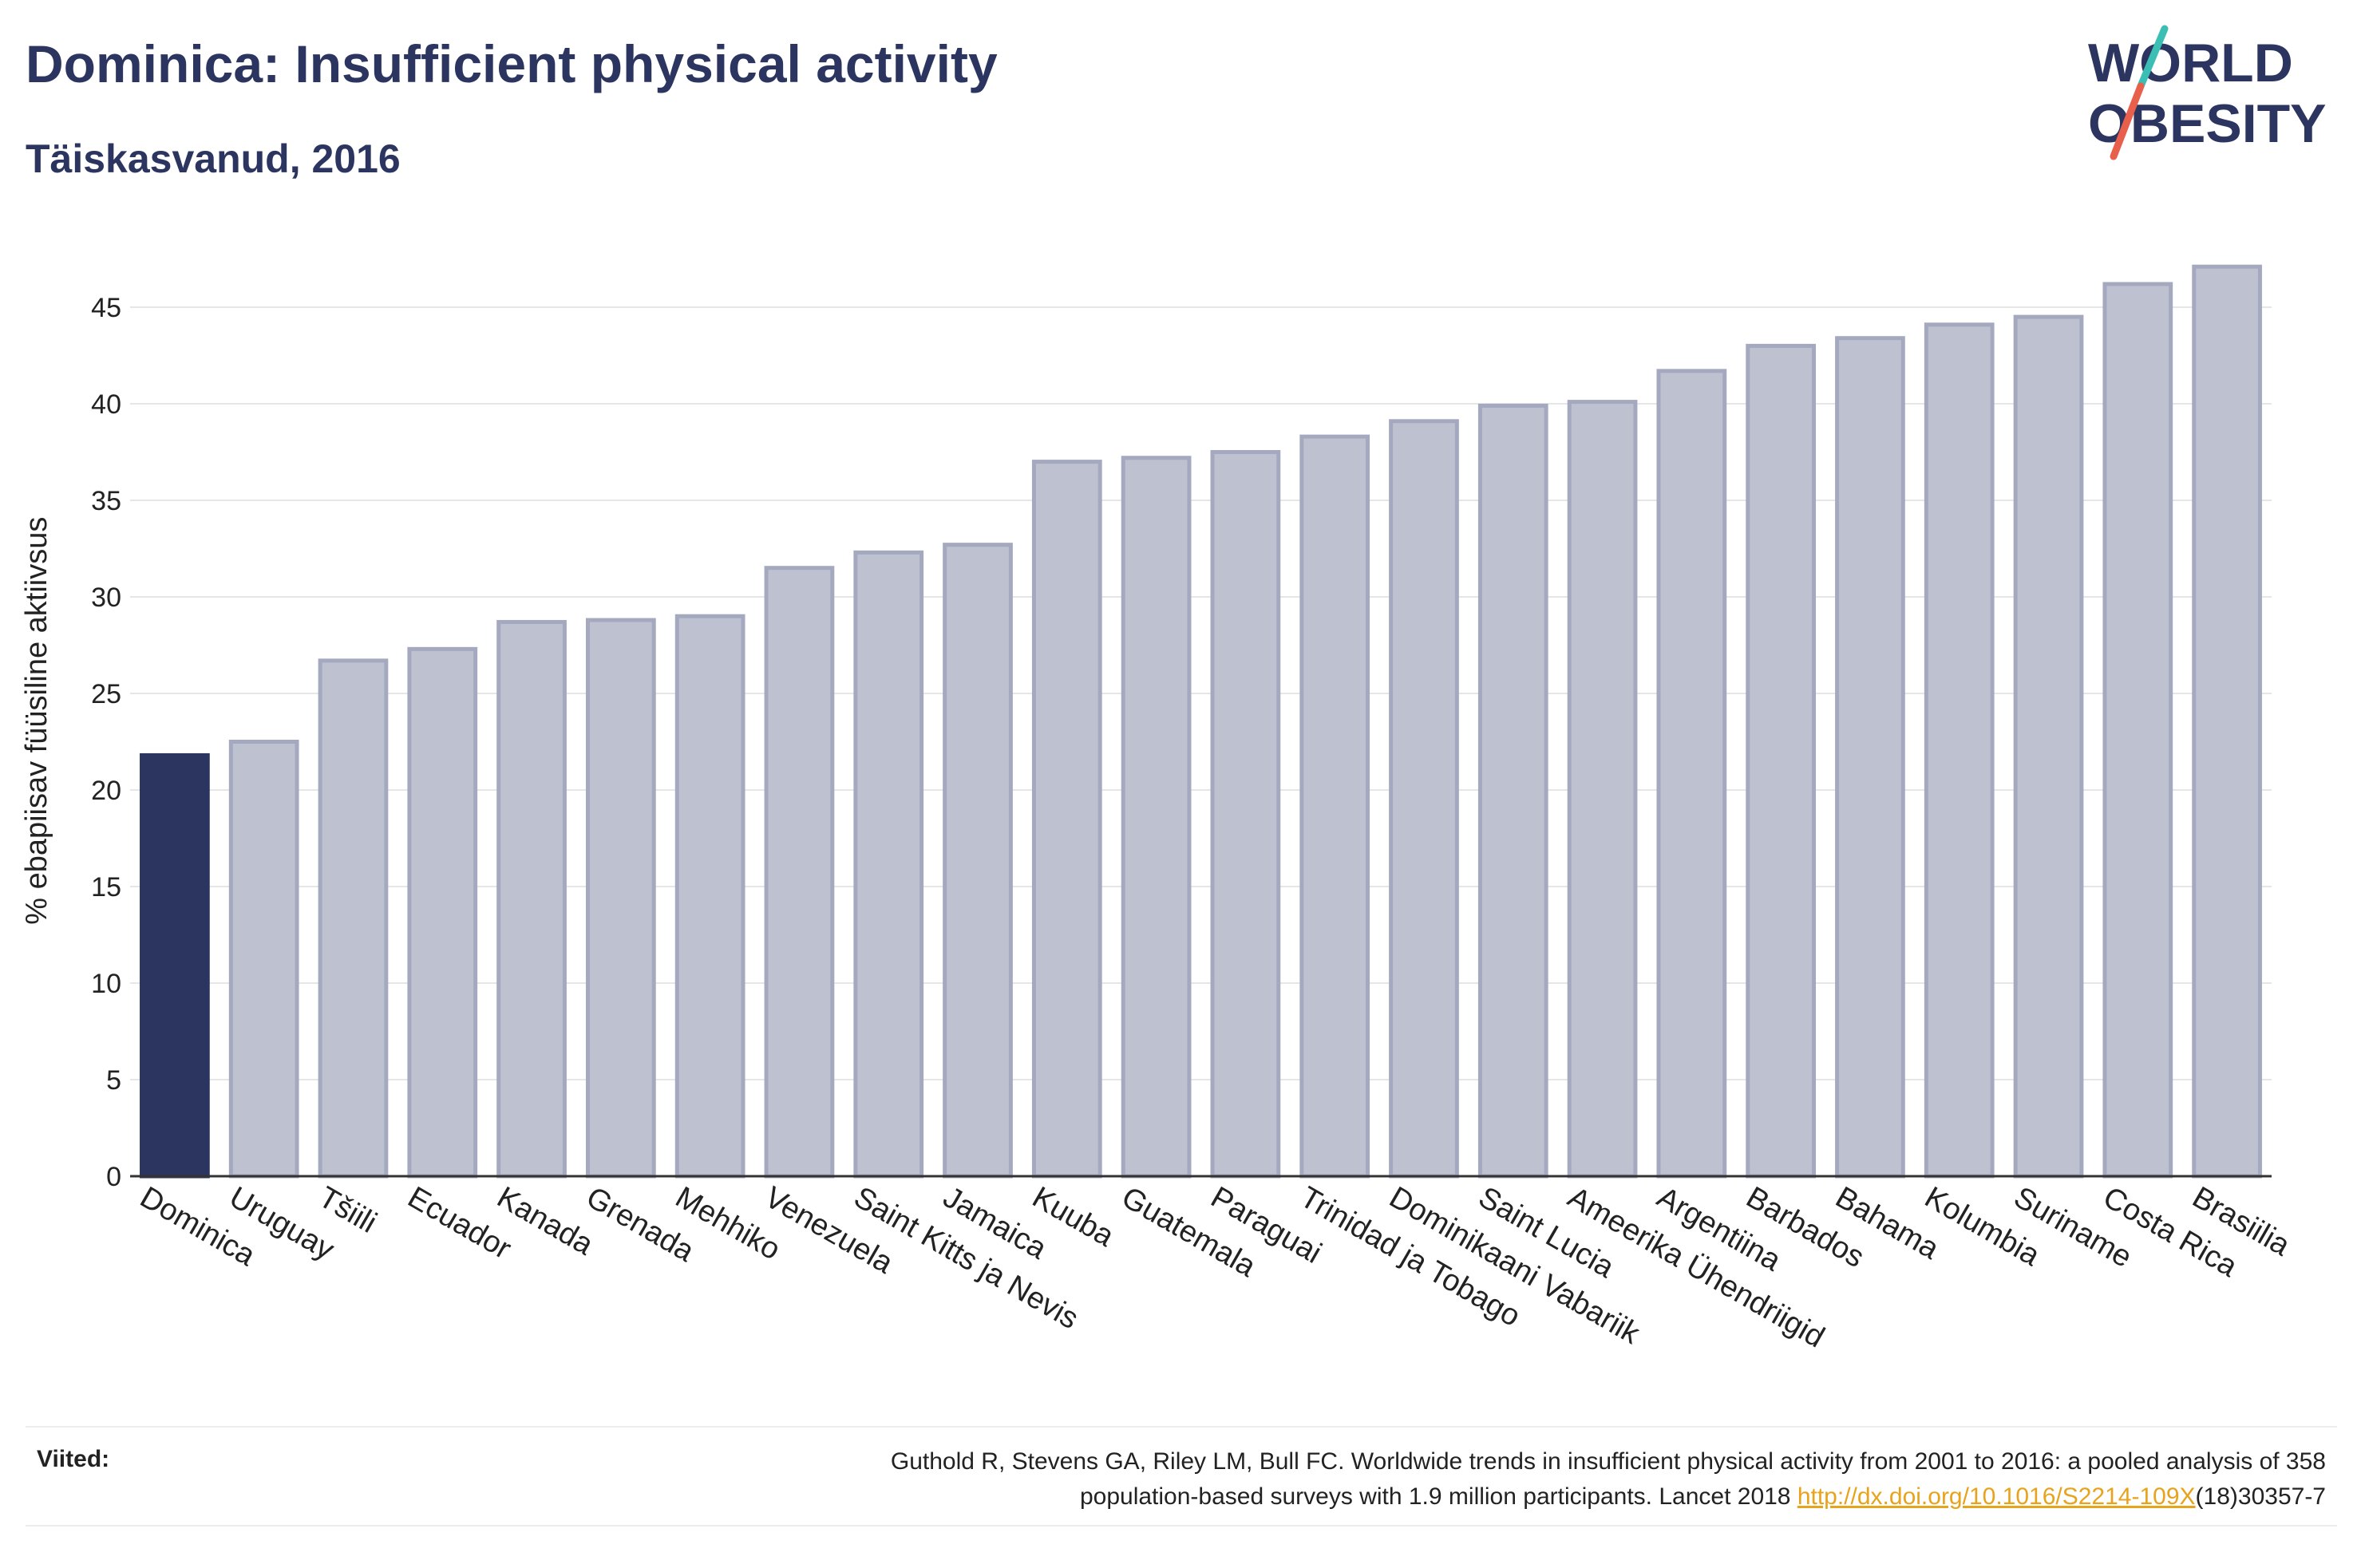 Image resolution: width=2361 pixels, height=1568 pixels. I want to click on bar-bahama, so click(1870, 757).